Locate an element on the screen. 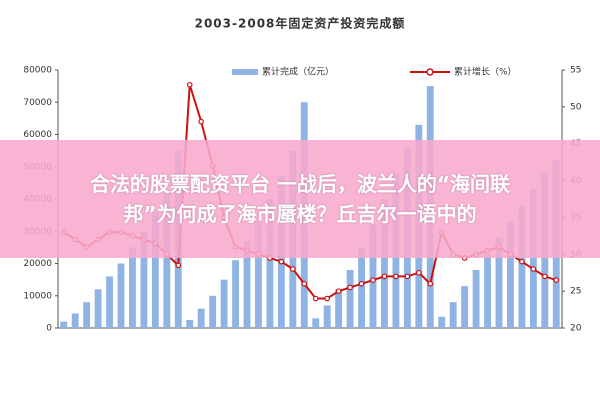 The width and height of the screenshot is (600, 404). y-tick-label: 70000 is located at coordinates (37, 103).